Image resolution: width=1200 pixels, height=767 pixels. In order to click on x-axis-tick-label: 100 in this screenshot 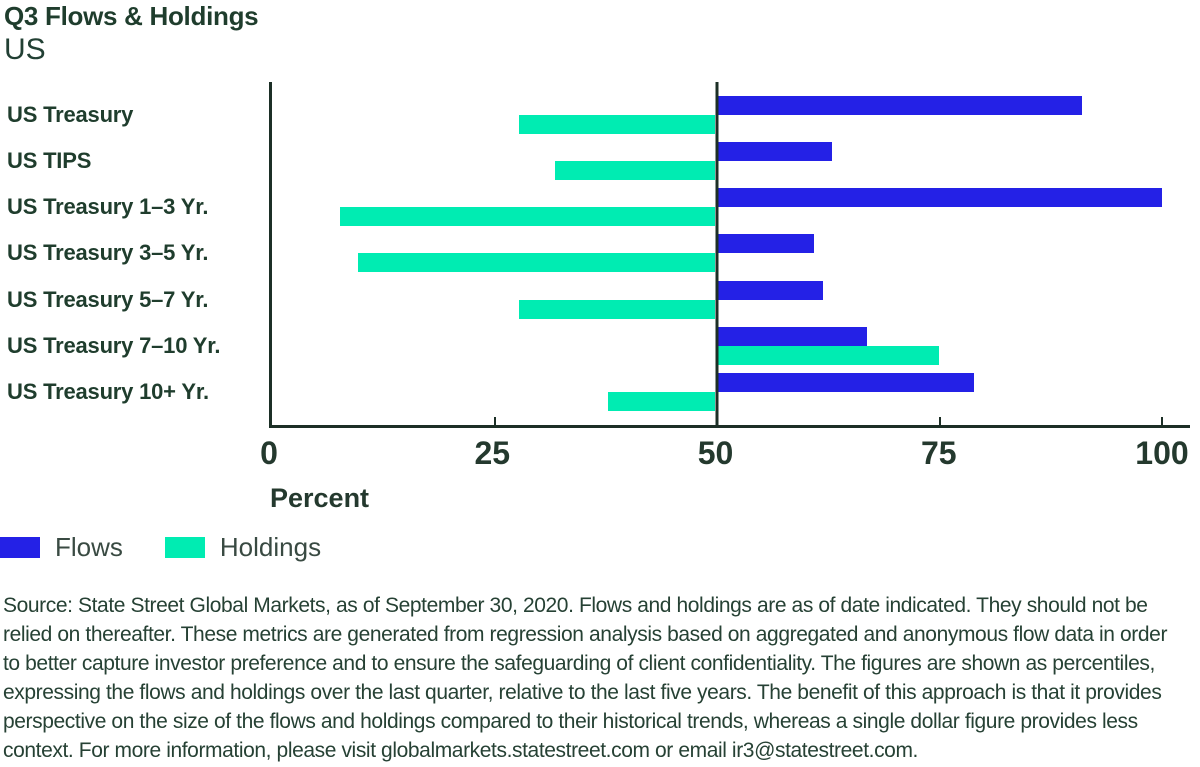, I will do `click(1162, 453)`.